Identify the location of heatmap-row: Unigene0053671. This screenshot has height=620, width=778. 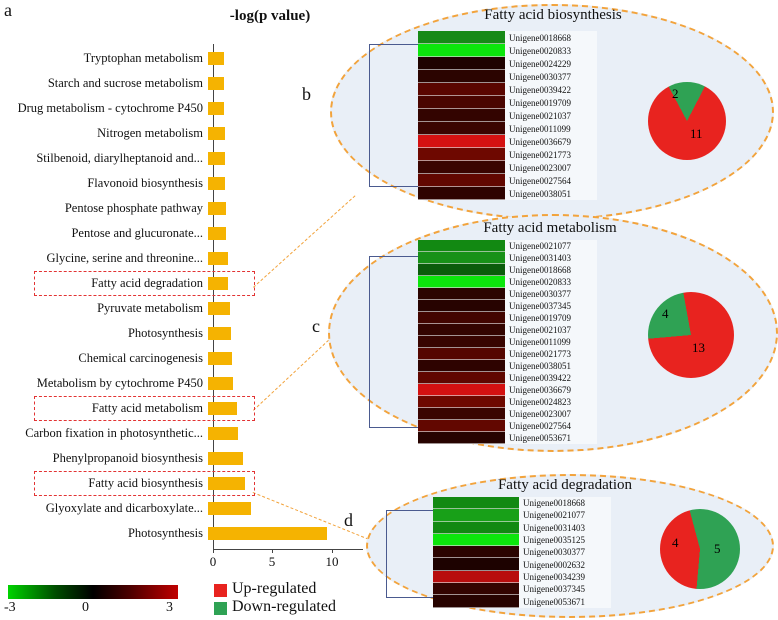
(507, 438).